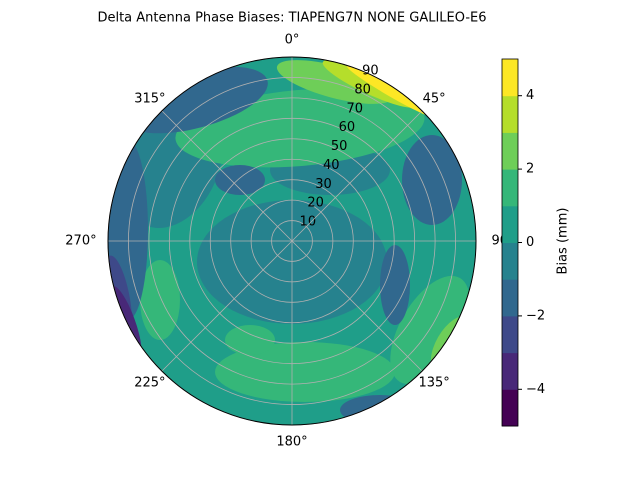 The height and width of the screenshot is (480, 640). Describe the element at coordinates (433, 383) in the screenshot. I see `theta-tick-label: 135°` at that location.